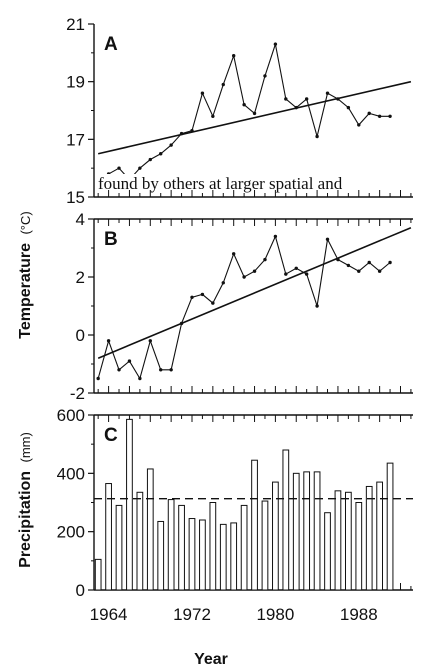  What do you see at coordinates (220, 179) in the screenshot?
I see `overlay-text-background` at bounding box center [220, 179].